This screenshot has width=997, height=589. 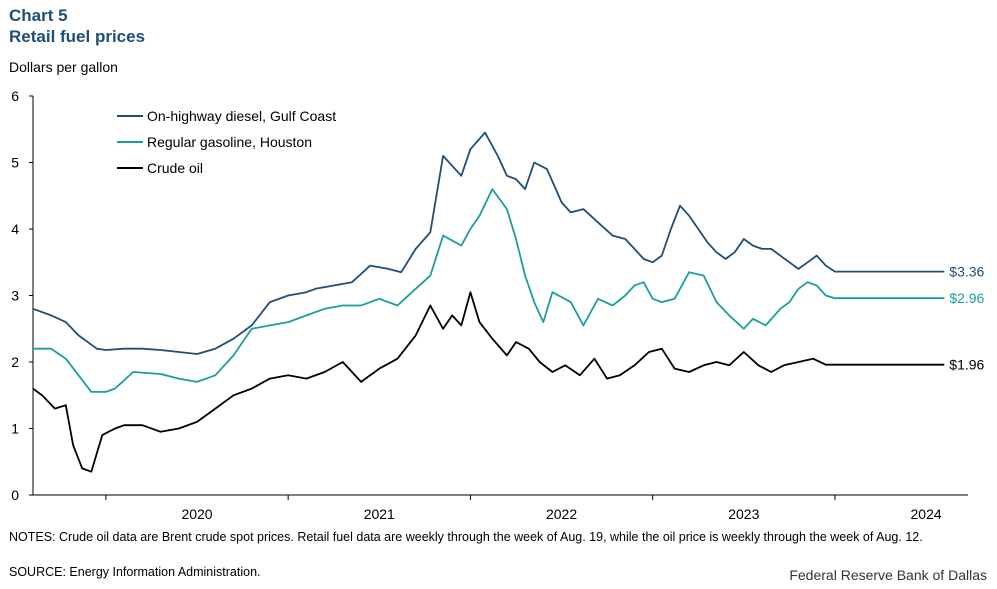 I want to click on chart-number: Chart 5, so click(x=38, y=15).